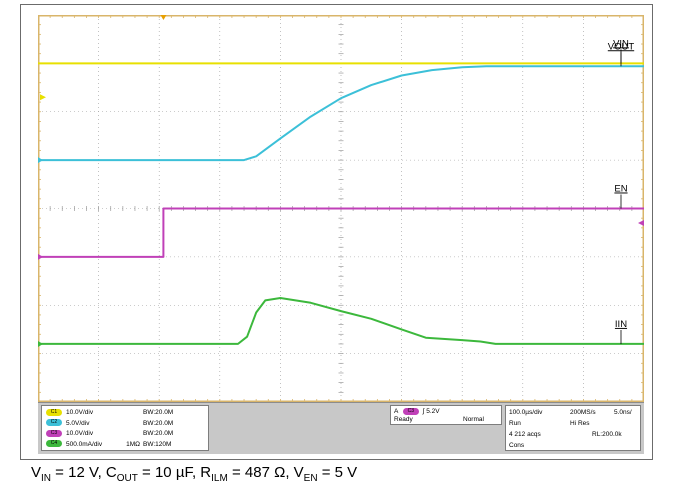 The height and width of the screenshot is (489, 673). Describe the element at coordinates (446, 415) in the screenshot. I see `trigger-panel: A C3 ∫ 5.2V Ready Normal` at that location.